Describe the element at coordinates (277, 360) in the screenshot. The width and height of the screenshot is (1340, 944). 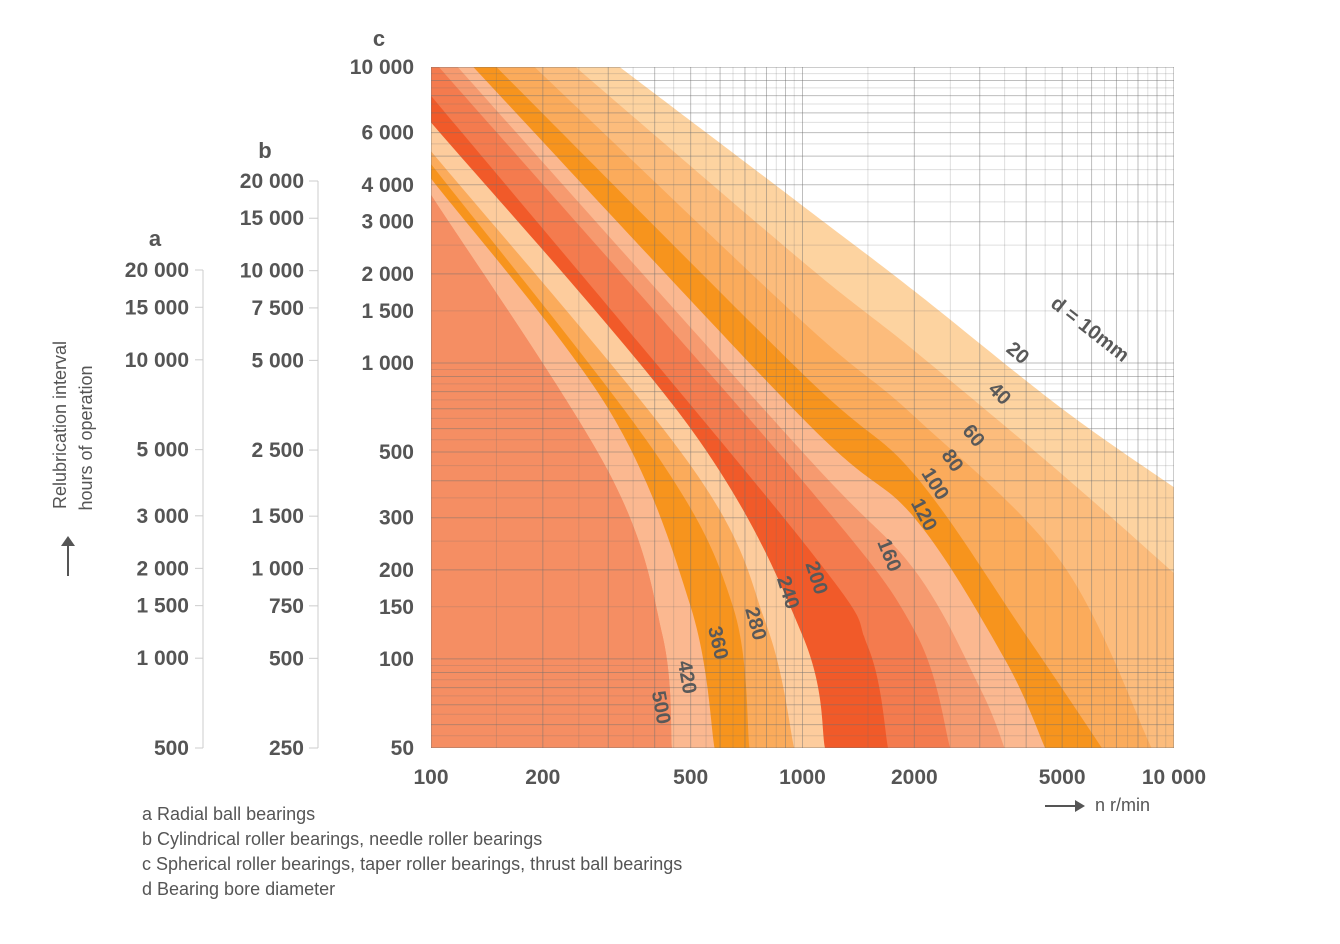
I see `y-tick-label-b: 5 000` at that location.